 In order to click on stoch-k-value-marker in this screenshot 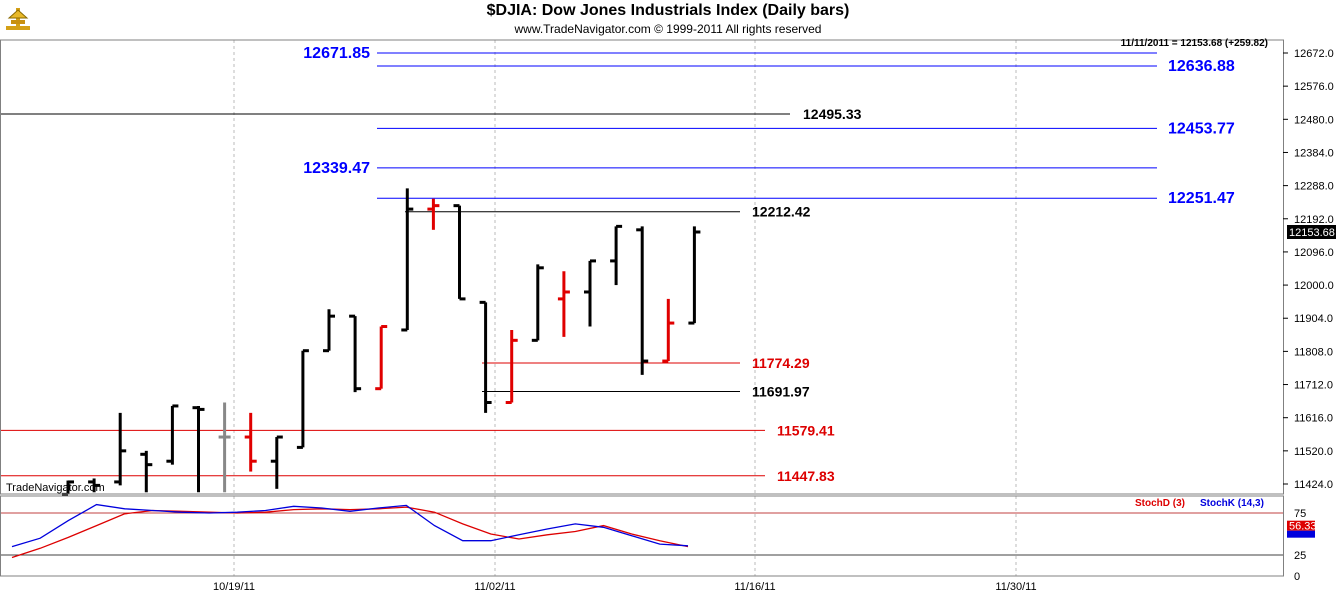, I will do `click(1301, 534)`.